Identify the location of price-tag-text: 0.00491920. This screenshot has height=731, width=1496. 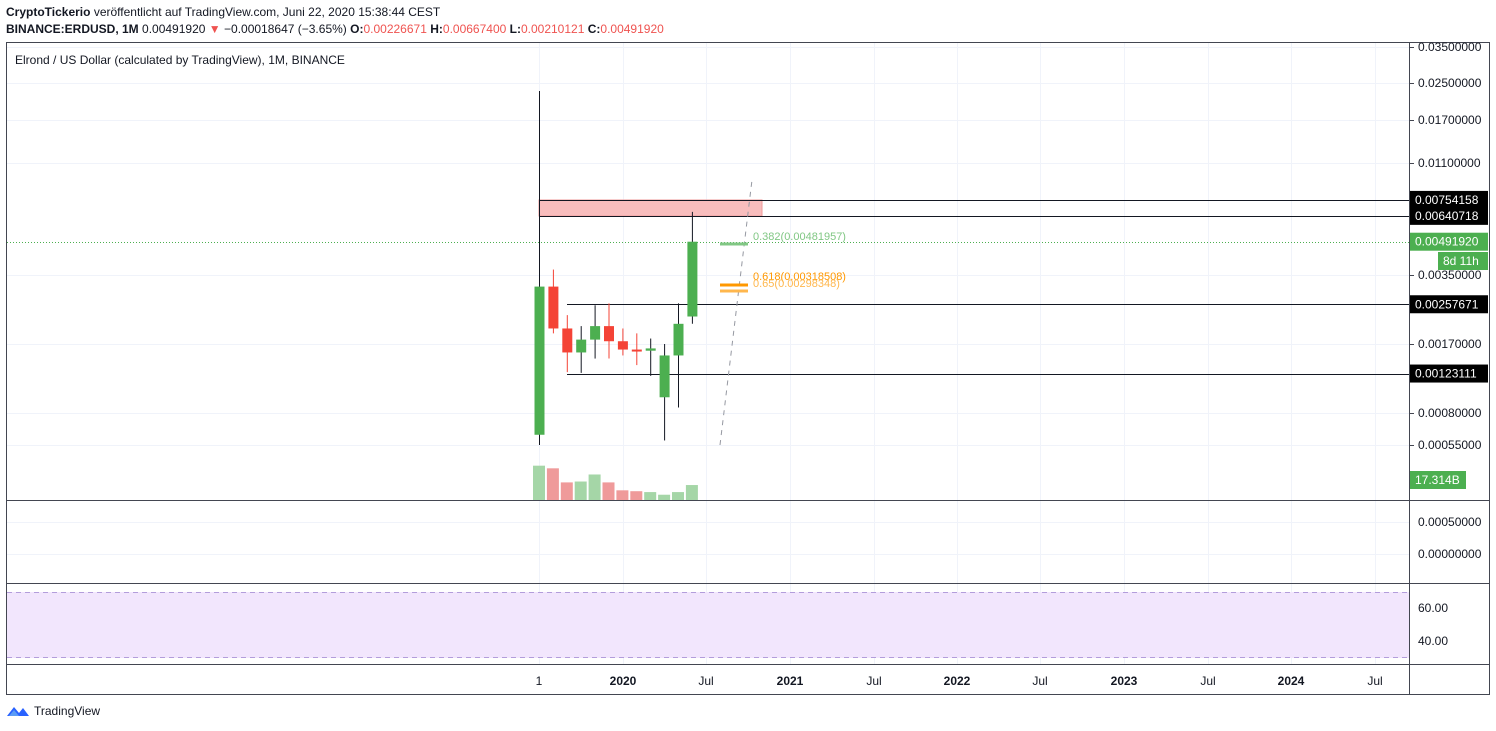
(1447, 242).